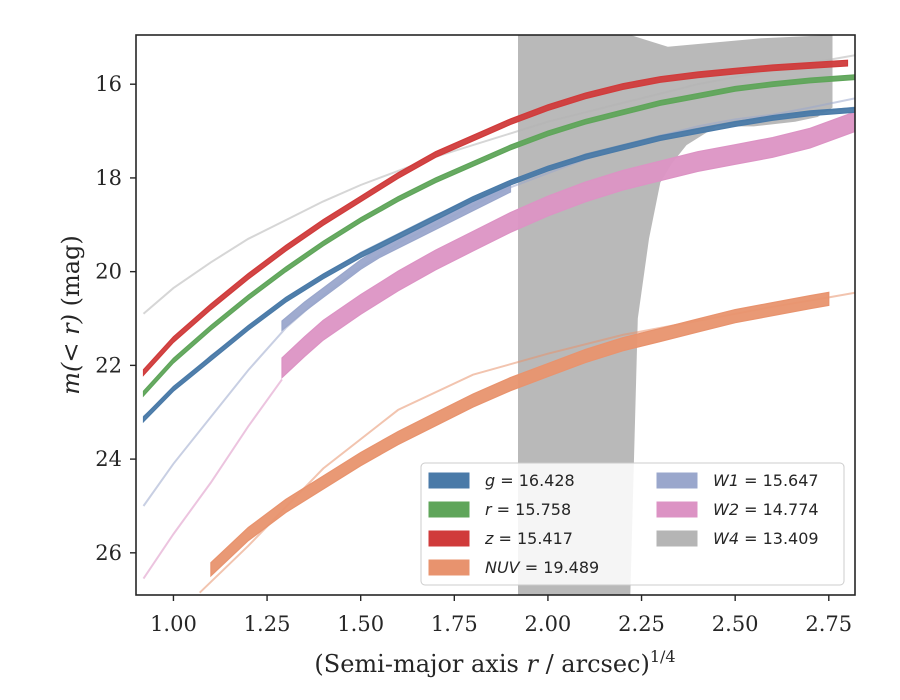 This screenshot has height=700, width=900. Describe the element at coordinates (449, 567) in the screenshot. I see `legend-swatch-NUV` at that location.